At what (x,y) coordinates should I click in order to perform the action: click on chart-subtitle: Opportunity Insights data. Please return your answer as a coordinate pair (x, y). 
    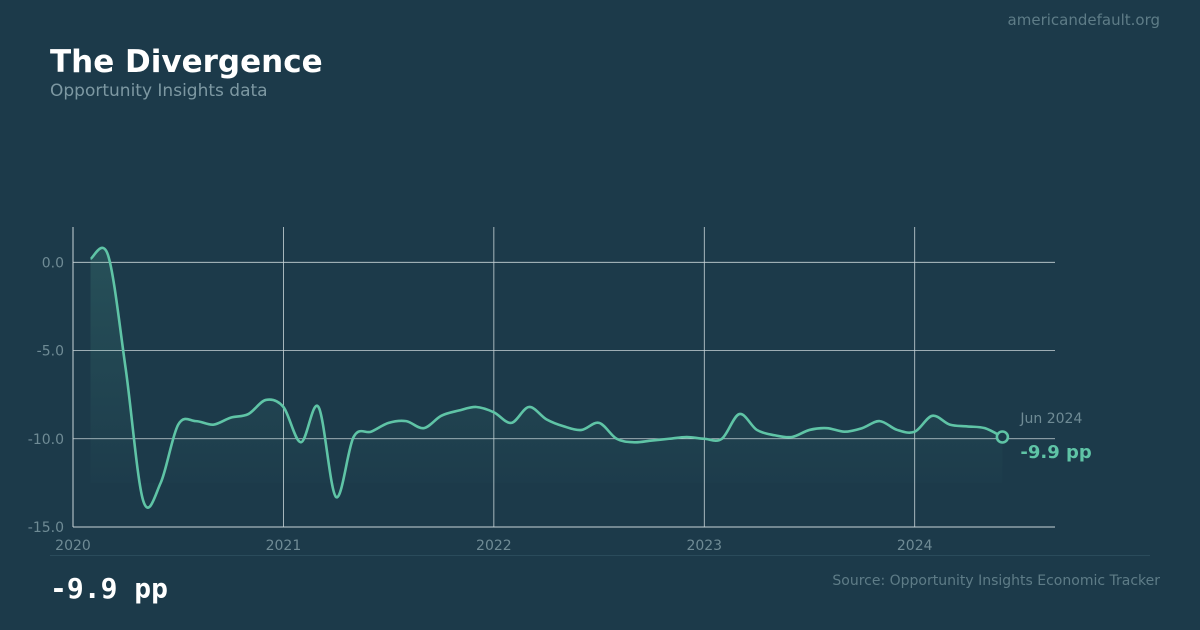
    Looking at the image, I should click on (159, 91).